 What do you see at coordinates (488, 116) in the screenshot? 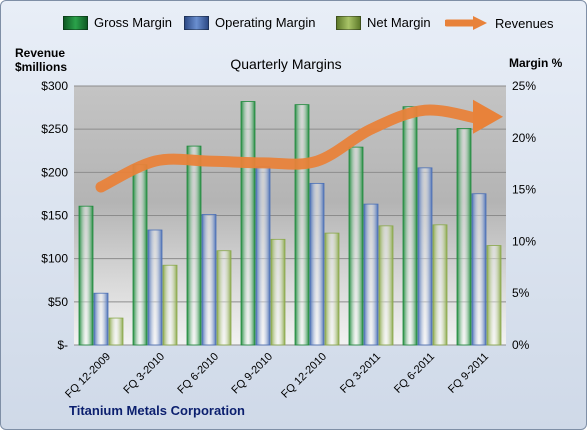
I see `revenue-arrowhead` at bounding box center [488, 116].